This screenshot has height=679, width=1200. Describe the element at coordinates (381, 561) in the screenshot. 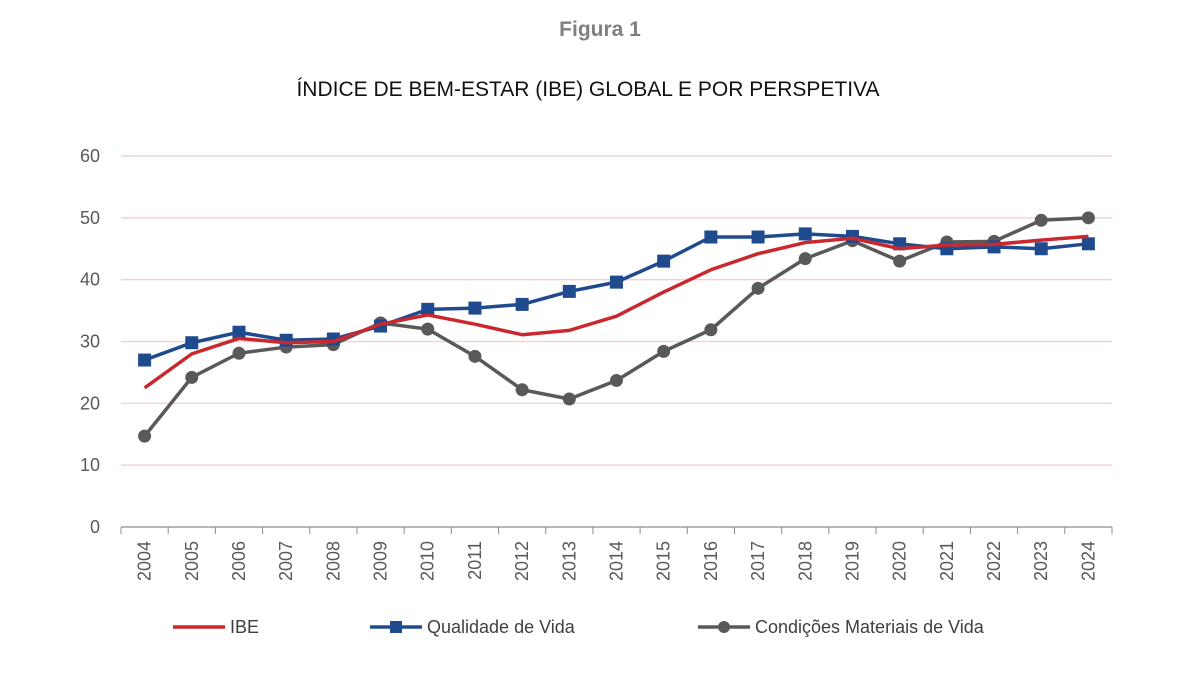

I see `x-tick-label: 2009` at that location.